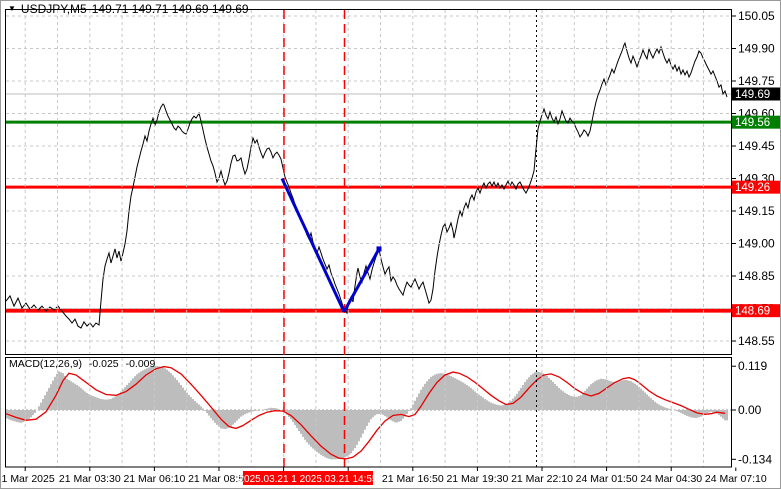  What do you see at coordinates (154, 479) in the screenshot?
I see `time-axis-label: 21 Mar 06:10` at bounding box center [154, 479].